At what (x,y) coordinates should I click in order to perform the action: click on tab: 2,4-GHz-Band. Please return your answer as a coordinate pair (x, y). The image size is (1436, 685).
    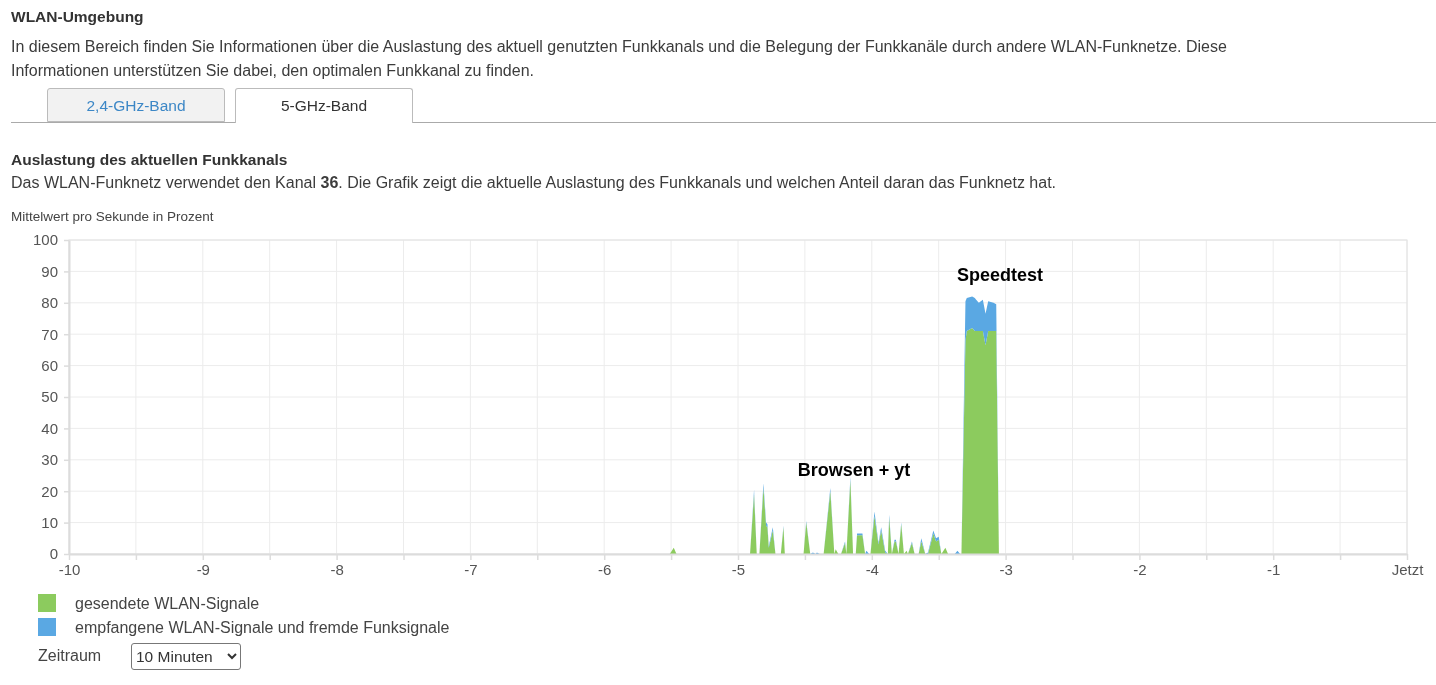
    Looking at the image, I should click on (136, 105).